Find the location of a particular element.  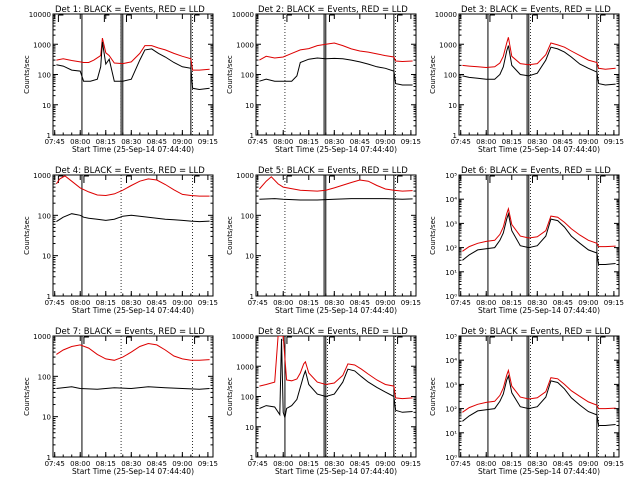

y-tick-label: 10³ is located at coordinates (451, 224).